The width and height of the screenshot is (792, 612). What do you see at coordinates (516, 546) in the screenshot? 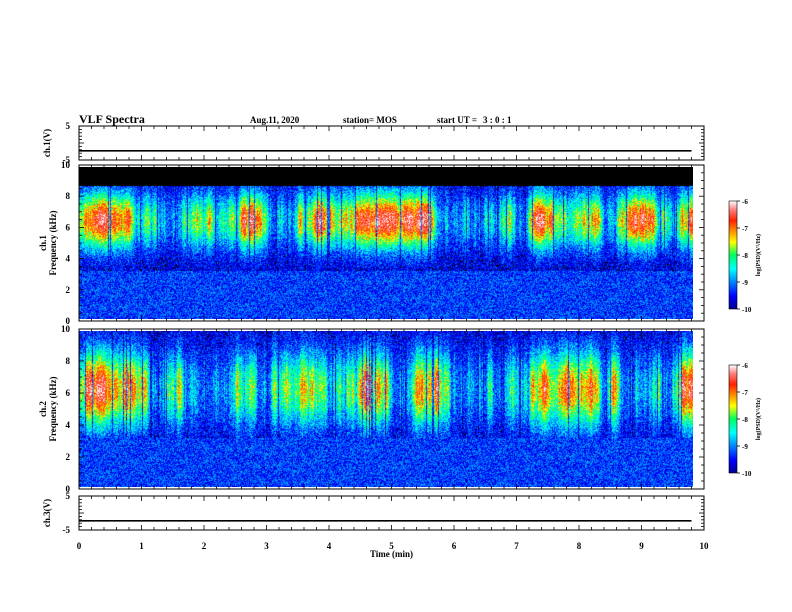
I see `x-tick-label: 7` at bounding box center [516, 546].